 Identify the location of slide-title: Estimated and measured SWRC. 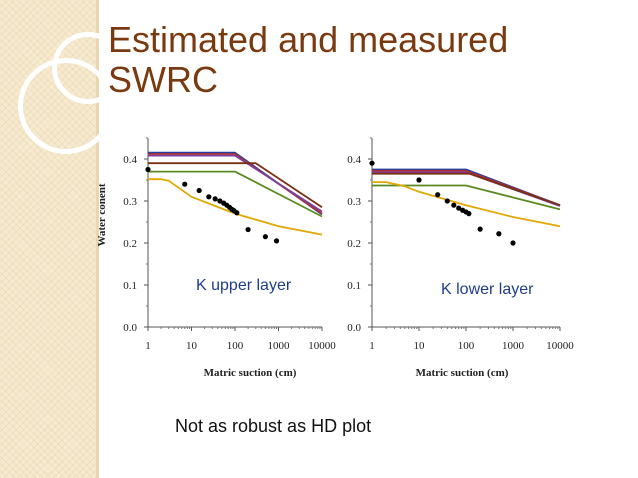
(358, 60).